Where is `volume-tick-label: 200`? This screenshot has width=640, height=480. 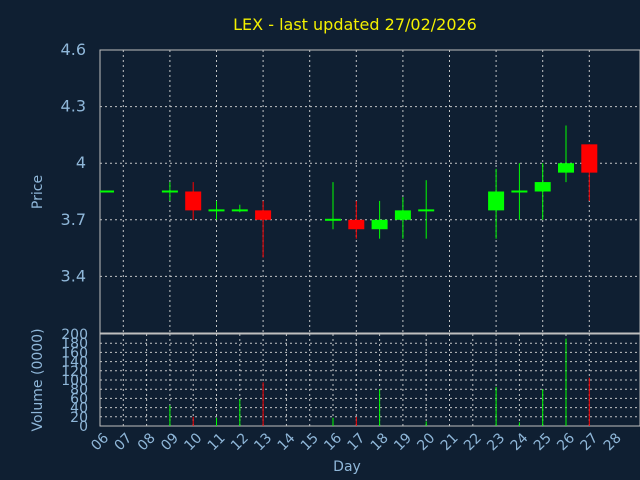
volume-tick-label: 200 is located at coordinates (74, 335).